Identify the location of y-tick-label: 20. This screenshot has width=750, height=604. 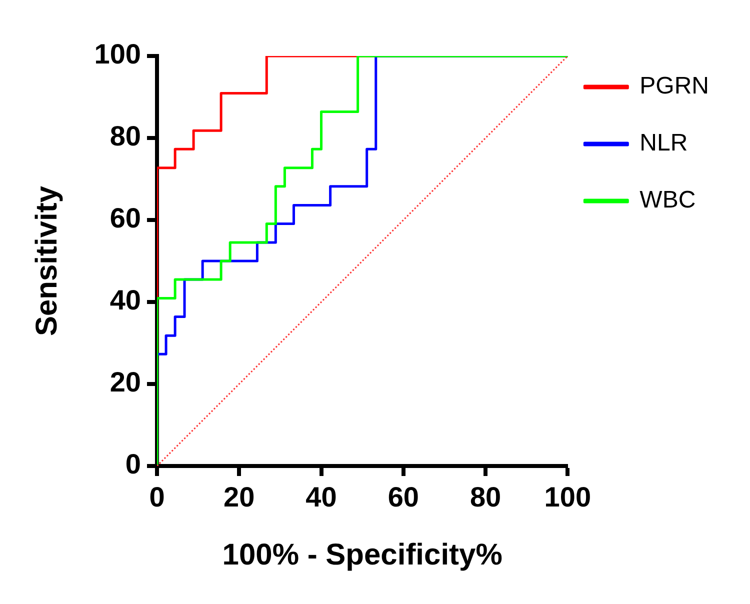
(125, 382).